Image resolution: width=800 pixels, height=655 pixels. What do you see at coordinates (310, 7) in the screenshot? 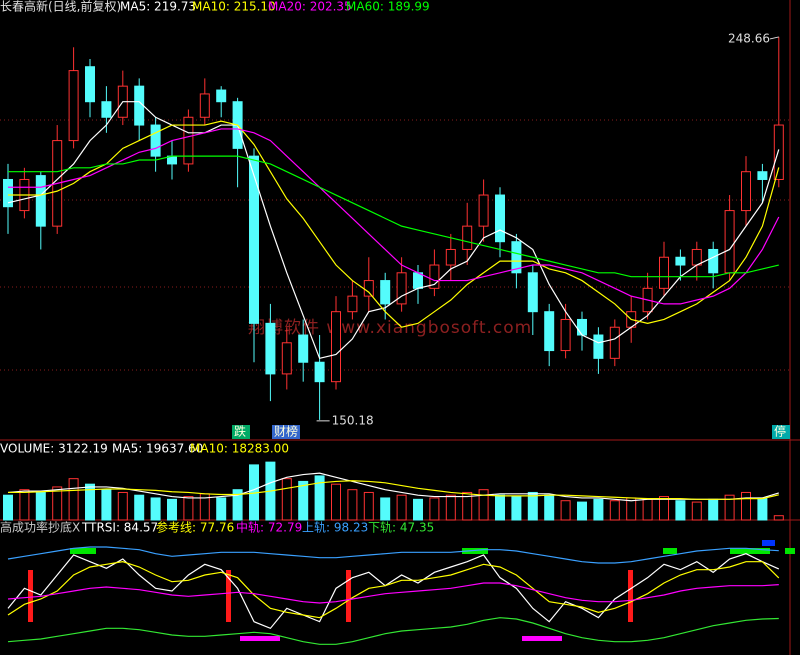
I see `legend-entry: MA20: 202.35` at bounding box center [310, 7].